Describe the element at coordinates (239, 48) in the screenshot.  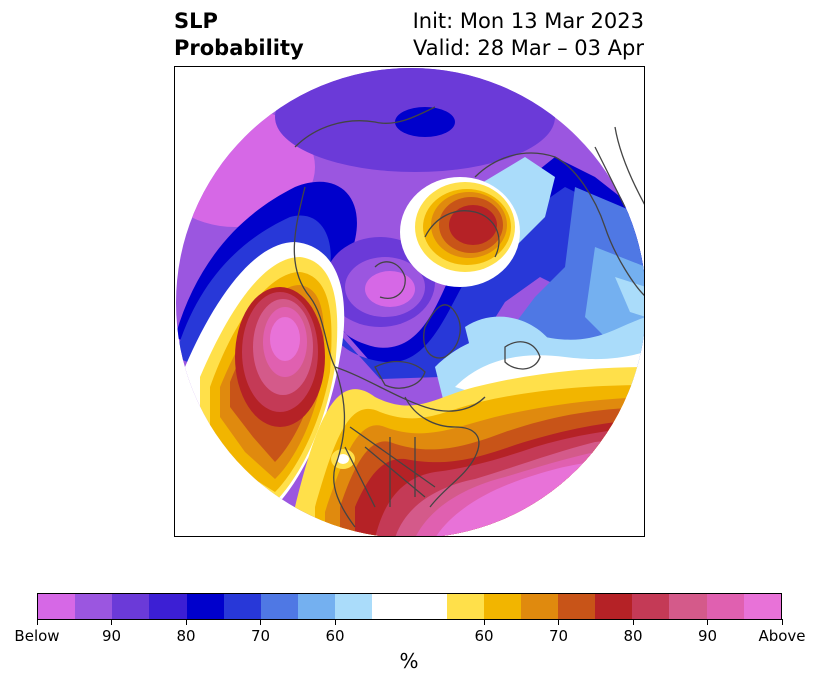
I see `title-type: Probability` at that location.